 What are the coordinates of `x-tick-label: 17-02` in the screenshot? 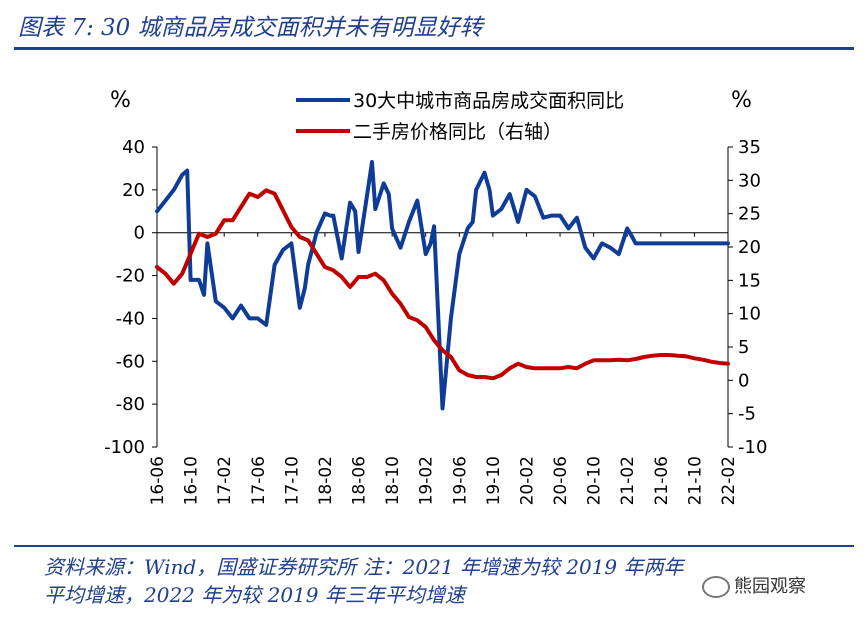 It's located at (225, 480).